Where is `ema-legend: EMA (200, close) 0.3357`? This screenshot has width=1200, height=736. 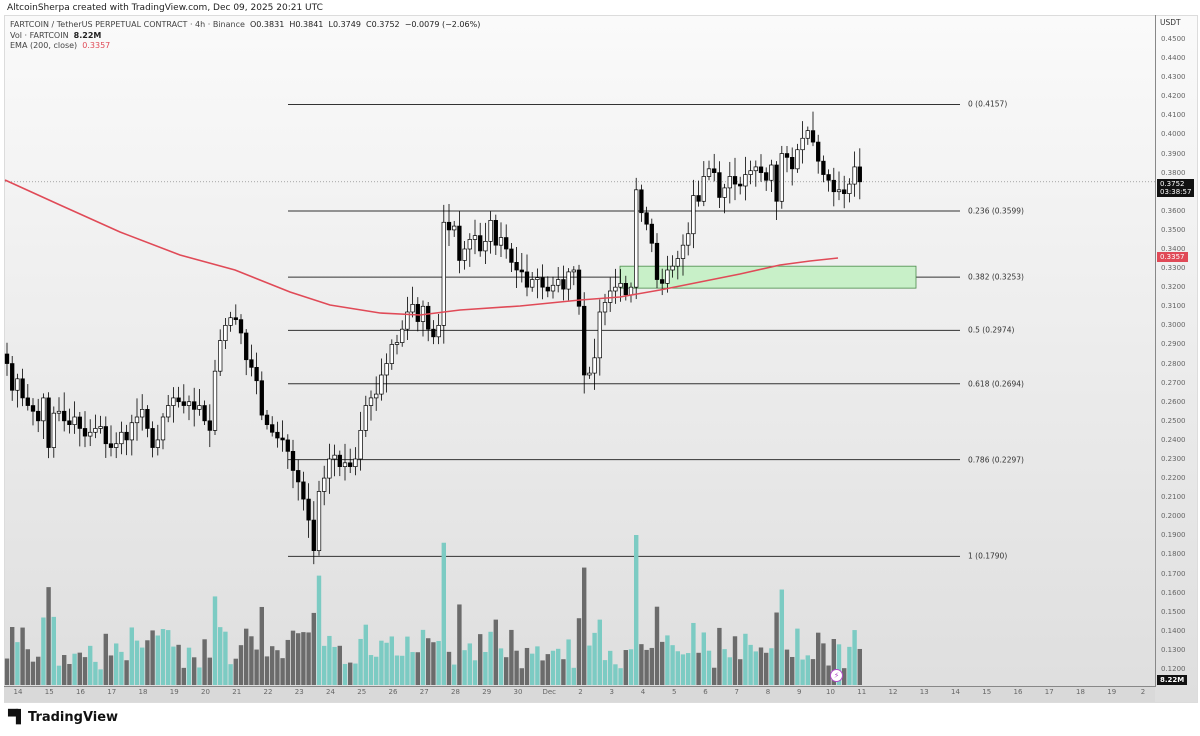
ema-legend: EMA (200, close) 0.3357 is located at coordinates (60, 45).